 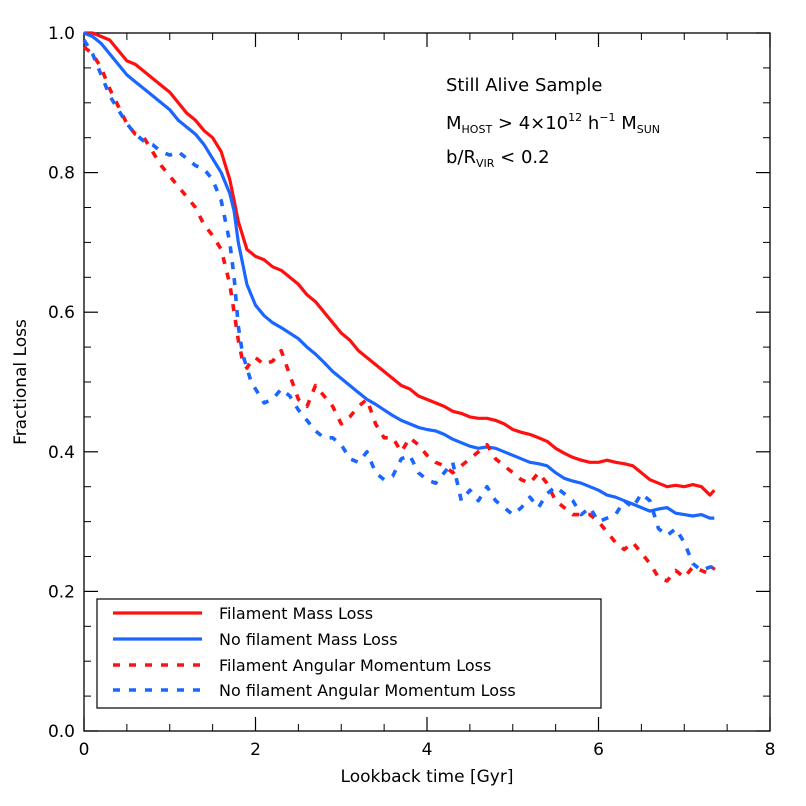 What do you see at coordinates (61, 453) in the screenshot?
I see `y-tick-label: 0.4` at bounding box center [61, 453].